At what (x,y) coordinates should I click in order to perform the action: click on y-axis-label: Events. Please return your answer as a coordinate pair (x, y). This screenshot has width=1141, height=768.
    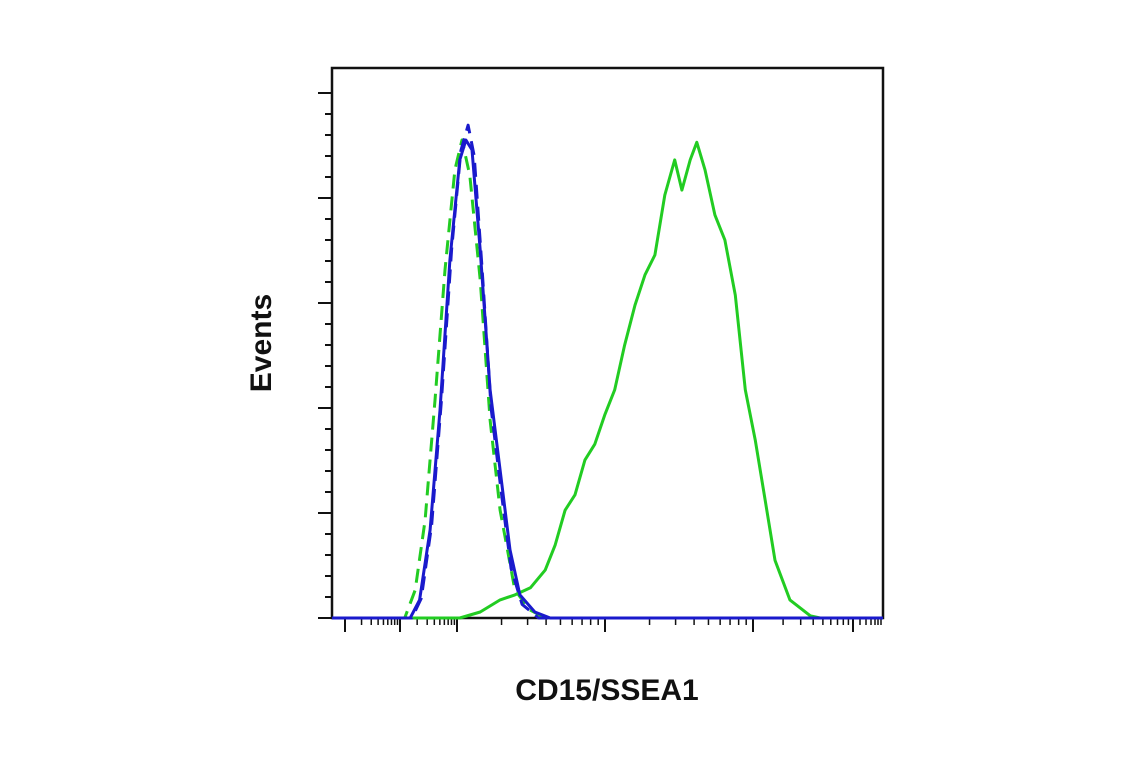
    Looking at the image, I should click on (261, 343).